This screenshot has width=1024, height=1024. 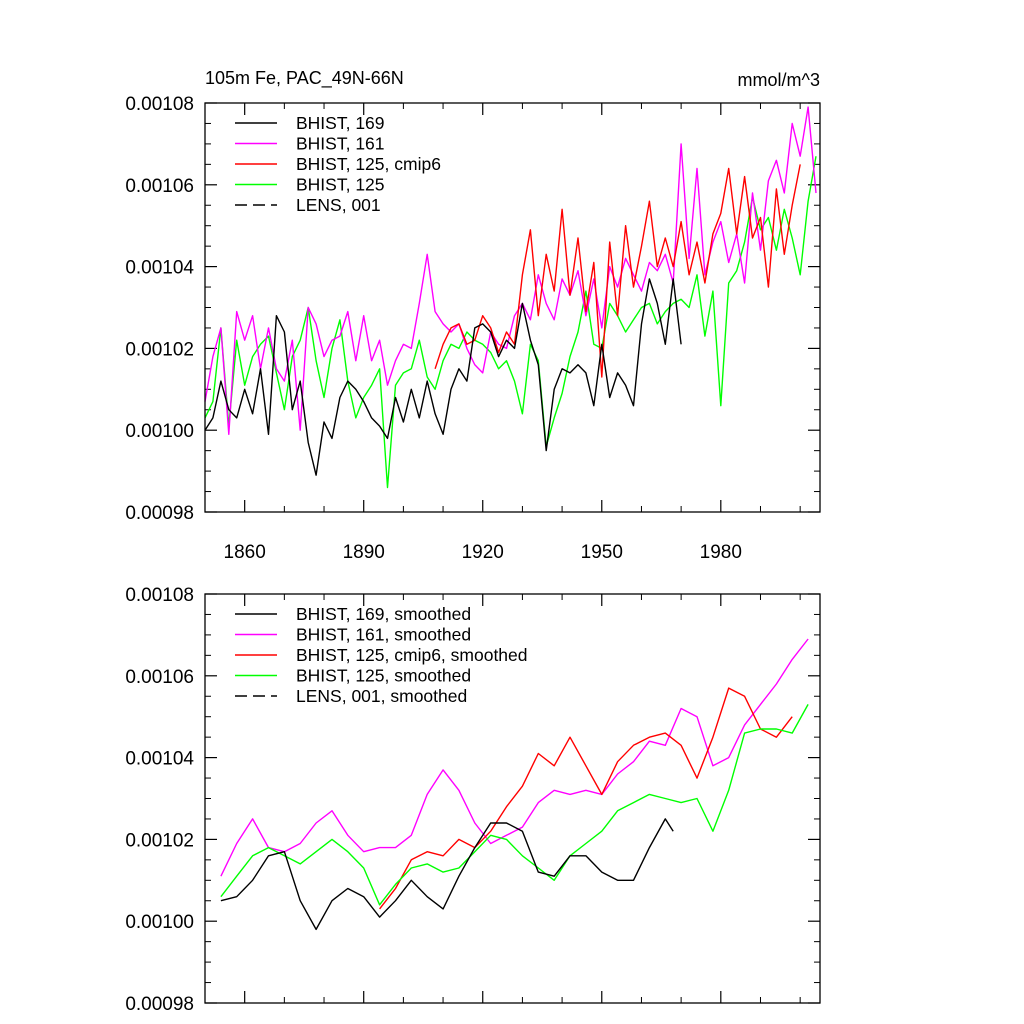 I want to click on legend-label: BHIST, 161, smoothed, so click(x=383, y=635).